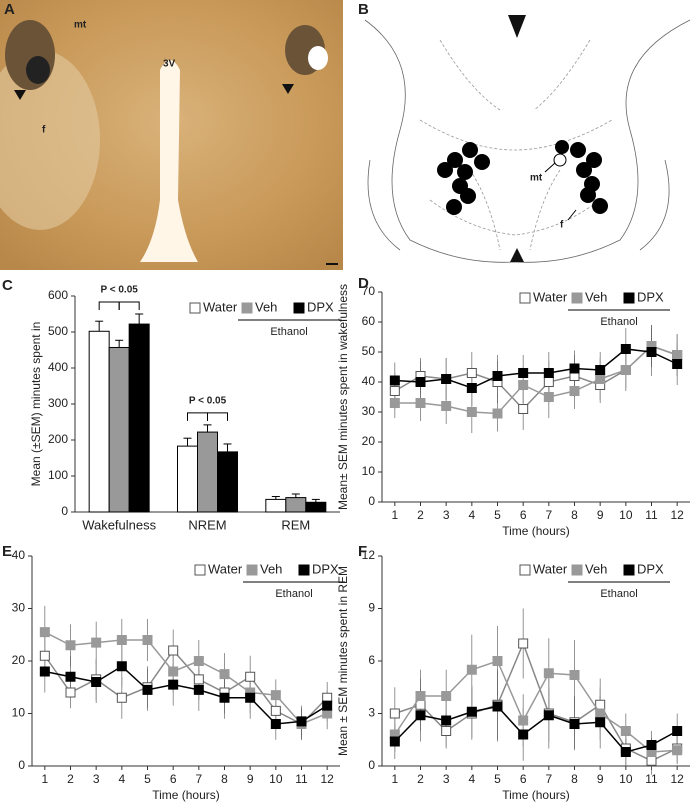  What do you see at coordinates (572, 215) in the screenshot?
I see `arrow` at bounding box center [572, 215].